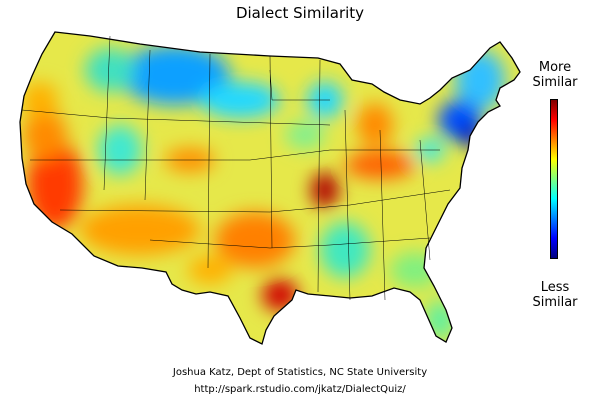 This screenshot has width=600, height=400. I want to click on legend-low-label: Less Similar, so click(555, 295).